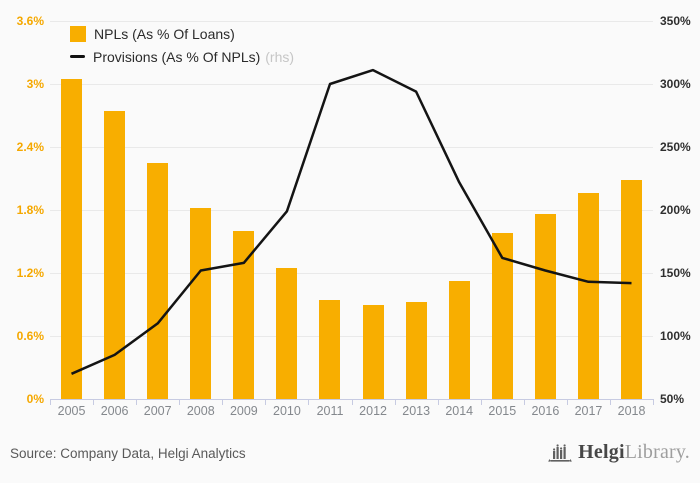  What do you see at coordinates (287, 411) in the screenshot?
I see `x-axis-label: 2010` at bounding box center [287, 411].